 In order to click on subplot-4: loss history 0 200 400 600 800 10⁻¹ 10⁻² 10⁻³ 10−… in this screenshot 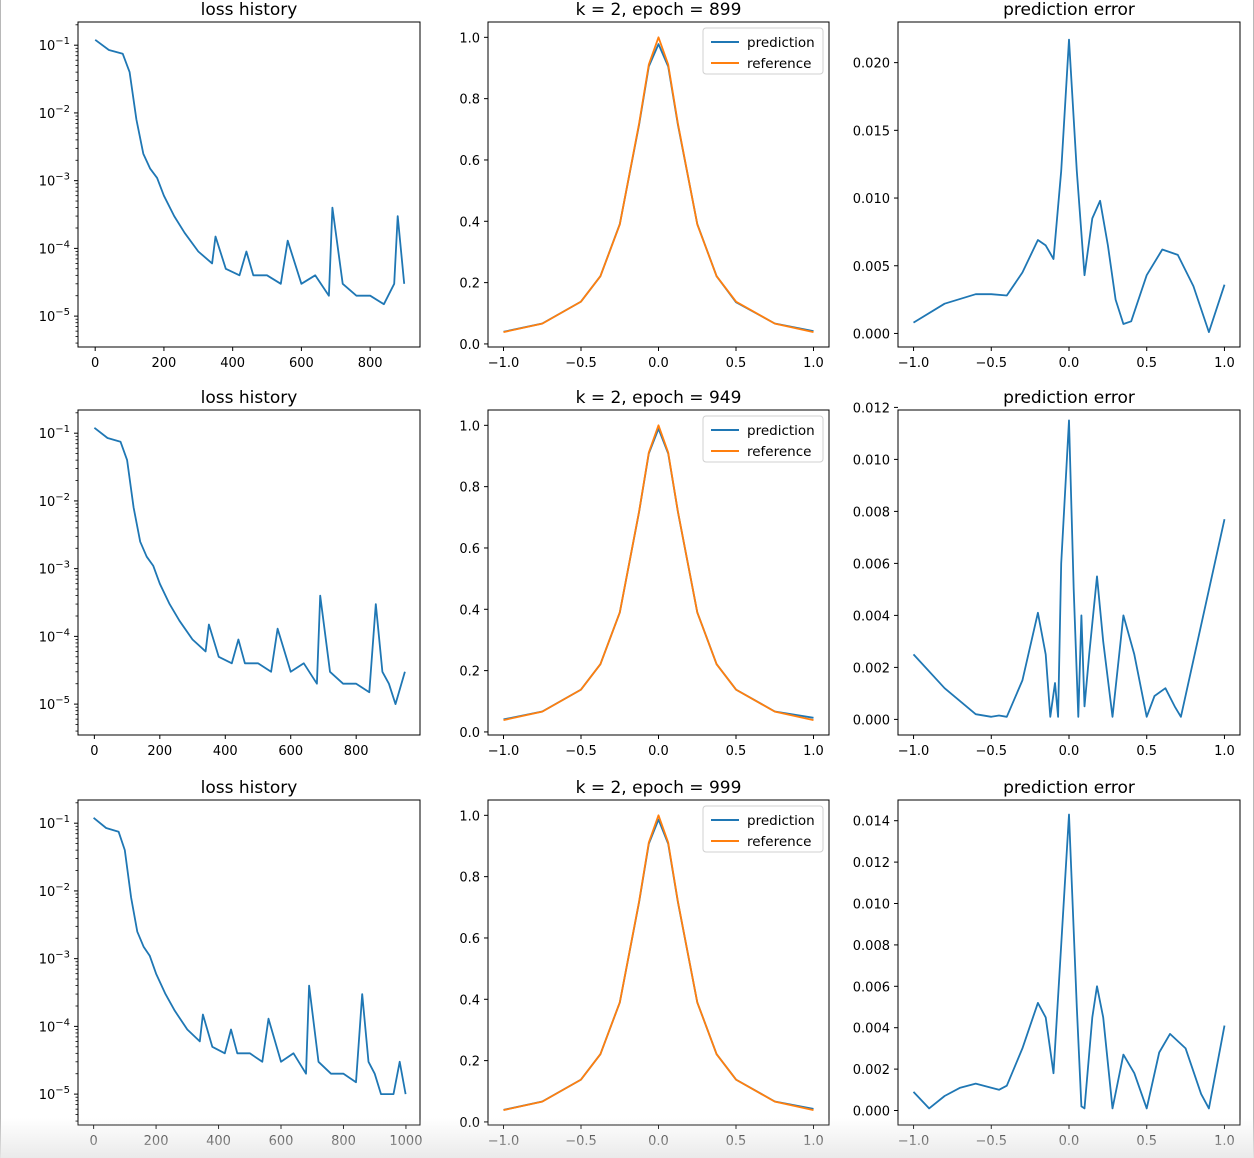, I will do `click(230, 573)`.